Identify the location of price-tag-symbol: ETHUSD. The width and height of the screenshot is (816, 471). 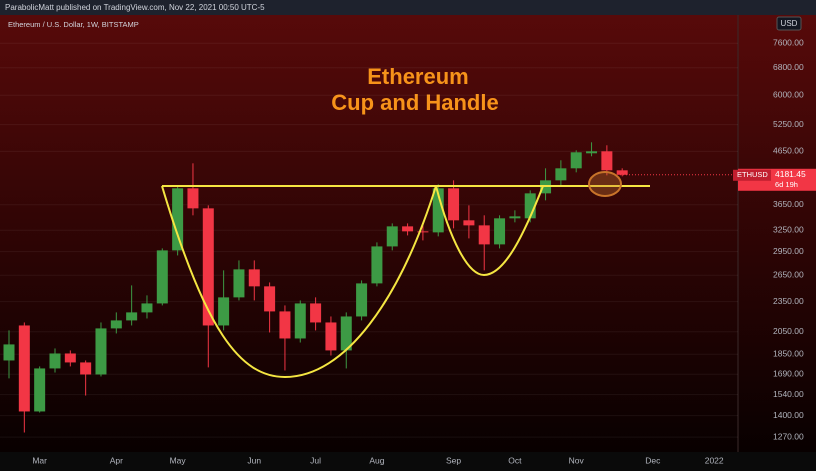
(752, 174).